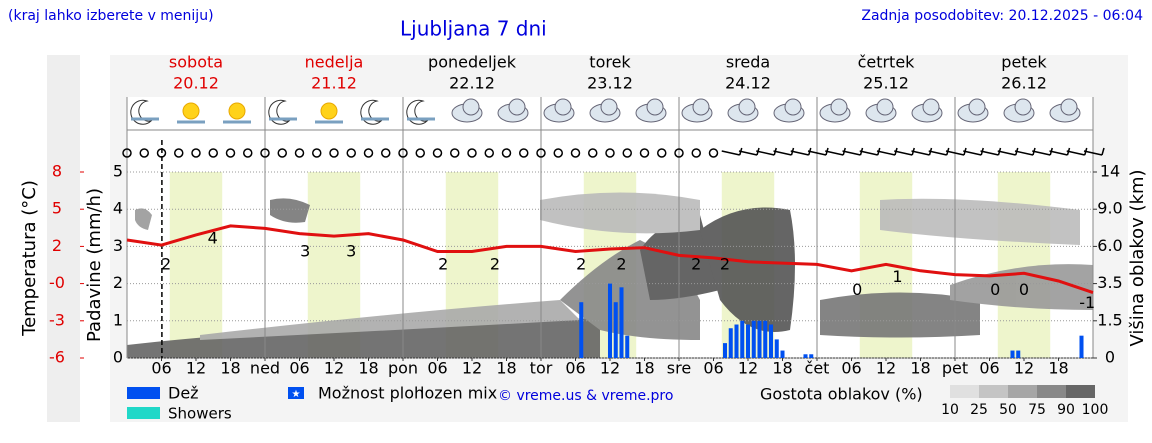 The width and height of the screenshot is (1152, 443). I want to click on x-tick-label: pet, so click(955, 368).